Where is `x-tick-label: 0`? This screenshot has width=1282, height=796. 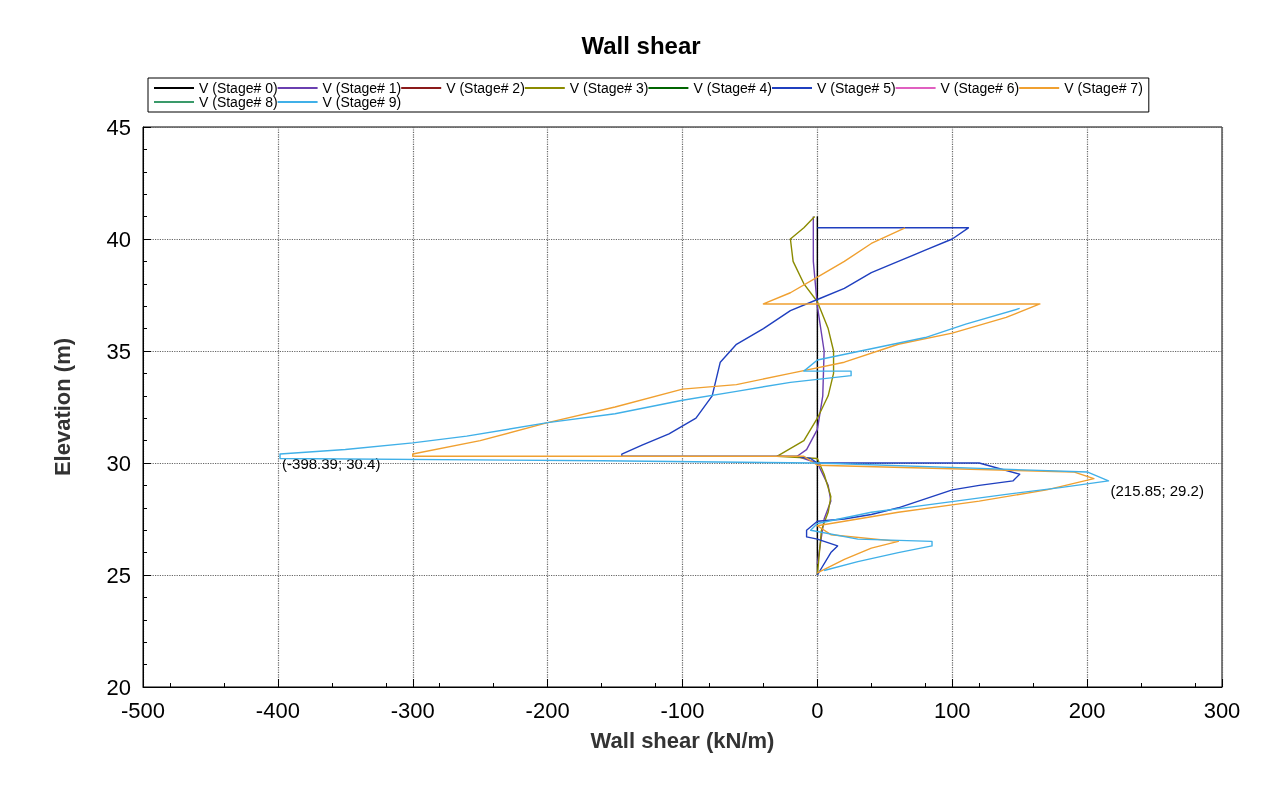 x-tick-label: 0 is located at coordinates (817, 710).